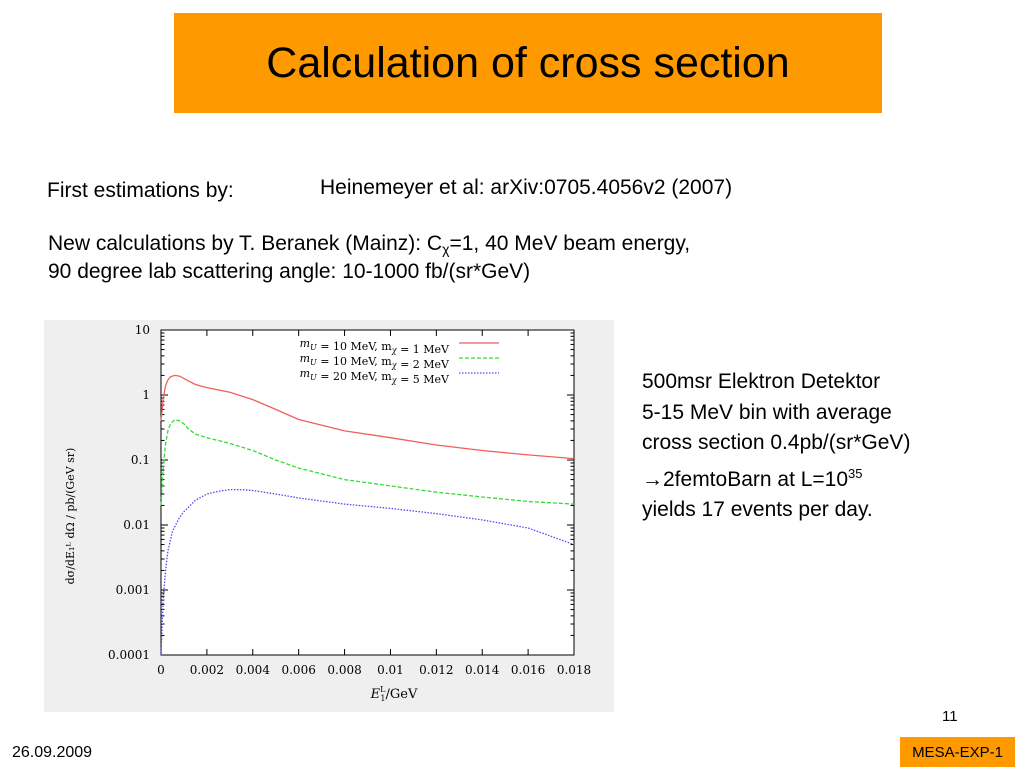 This screenshot has width=1024, height=768. Describe the element at coordinates (382, 698) in the screenshot. I see `x-label-sub: 1` at that location.